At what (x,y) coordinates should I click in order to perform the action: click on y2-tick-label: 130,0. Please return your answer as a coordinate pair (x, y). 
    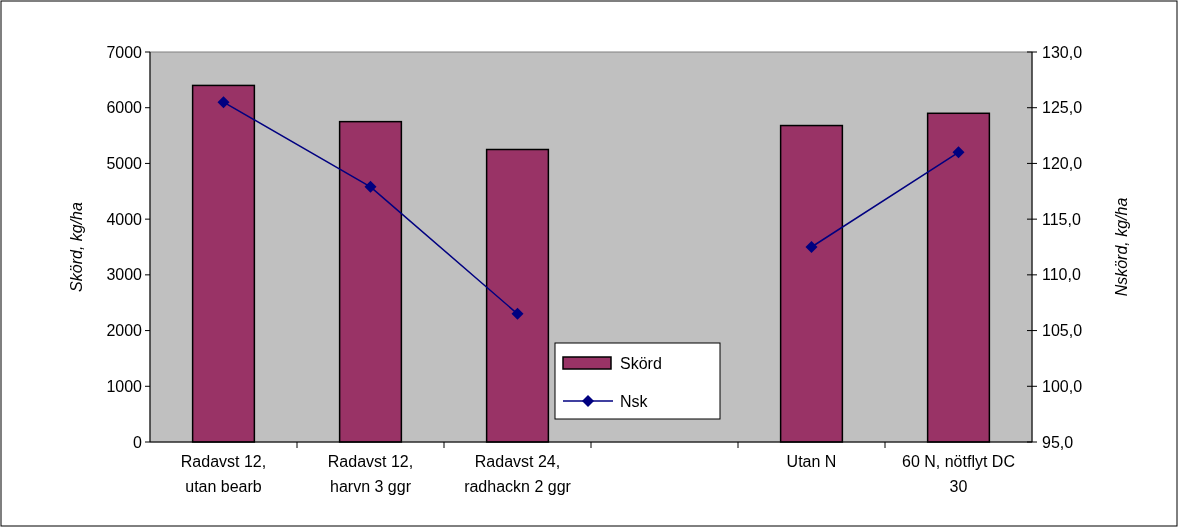
    Looking at the image, I should click on (1062, 52).